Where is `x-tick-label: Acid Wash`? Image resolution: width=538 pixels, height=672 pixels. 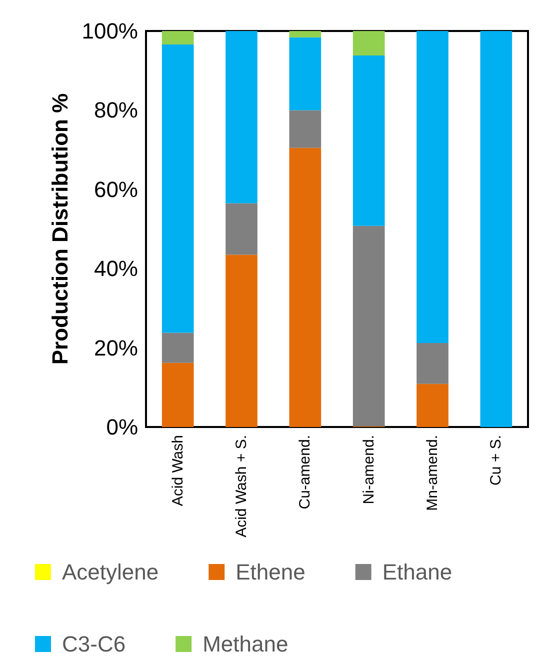 x-tick-label: Acid Wash is located at coordinates (177, 470).